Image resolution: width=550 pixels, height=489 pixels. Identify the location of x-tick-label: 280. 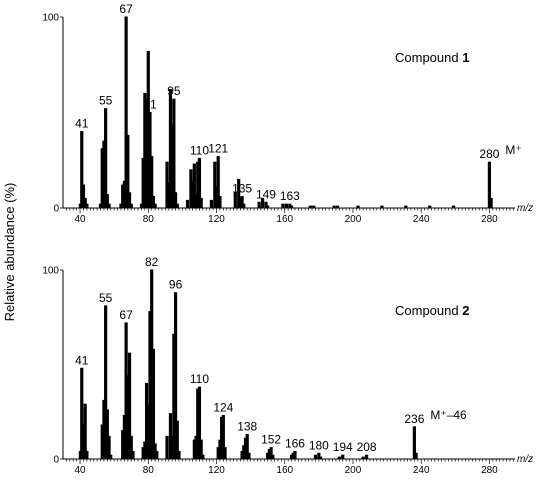
(489, 470).